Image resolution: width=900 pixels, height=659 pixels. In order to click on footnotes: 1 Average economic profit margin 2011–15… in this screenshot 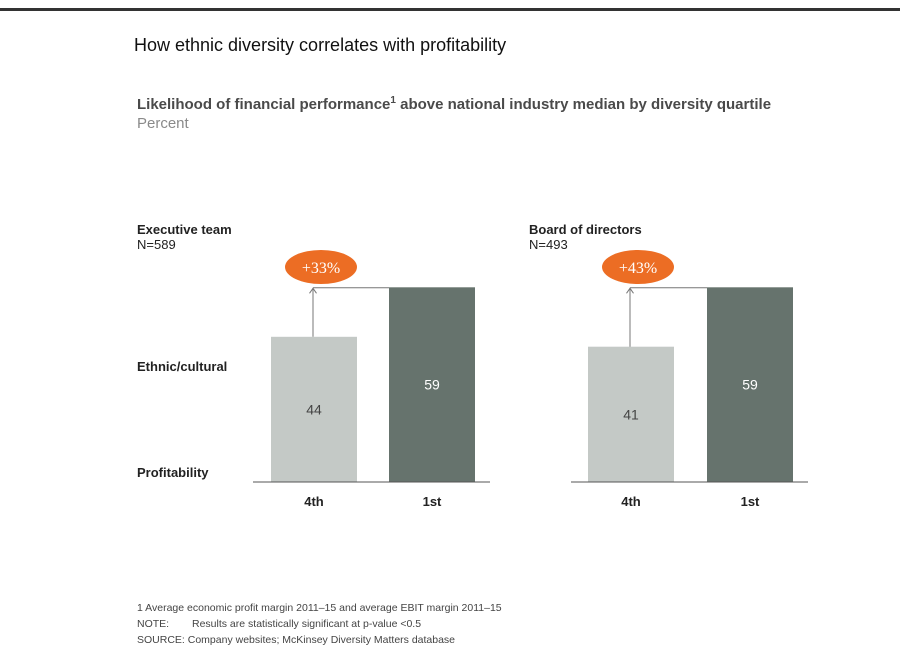, I will do `click(319, 624)`.